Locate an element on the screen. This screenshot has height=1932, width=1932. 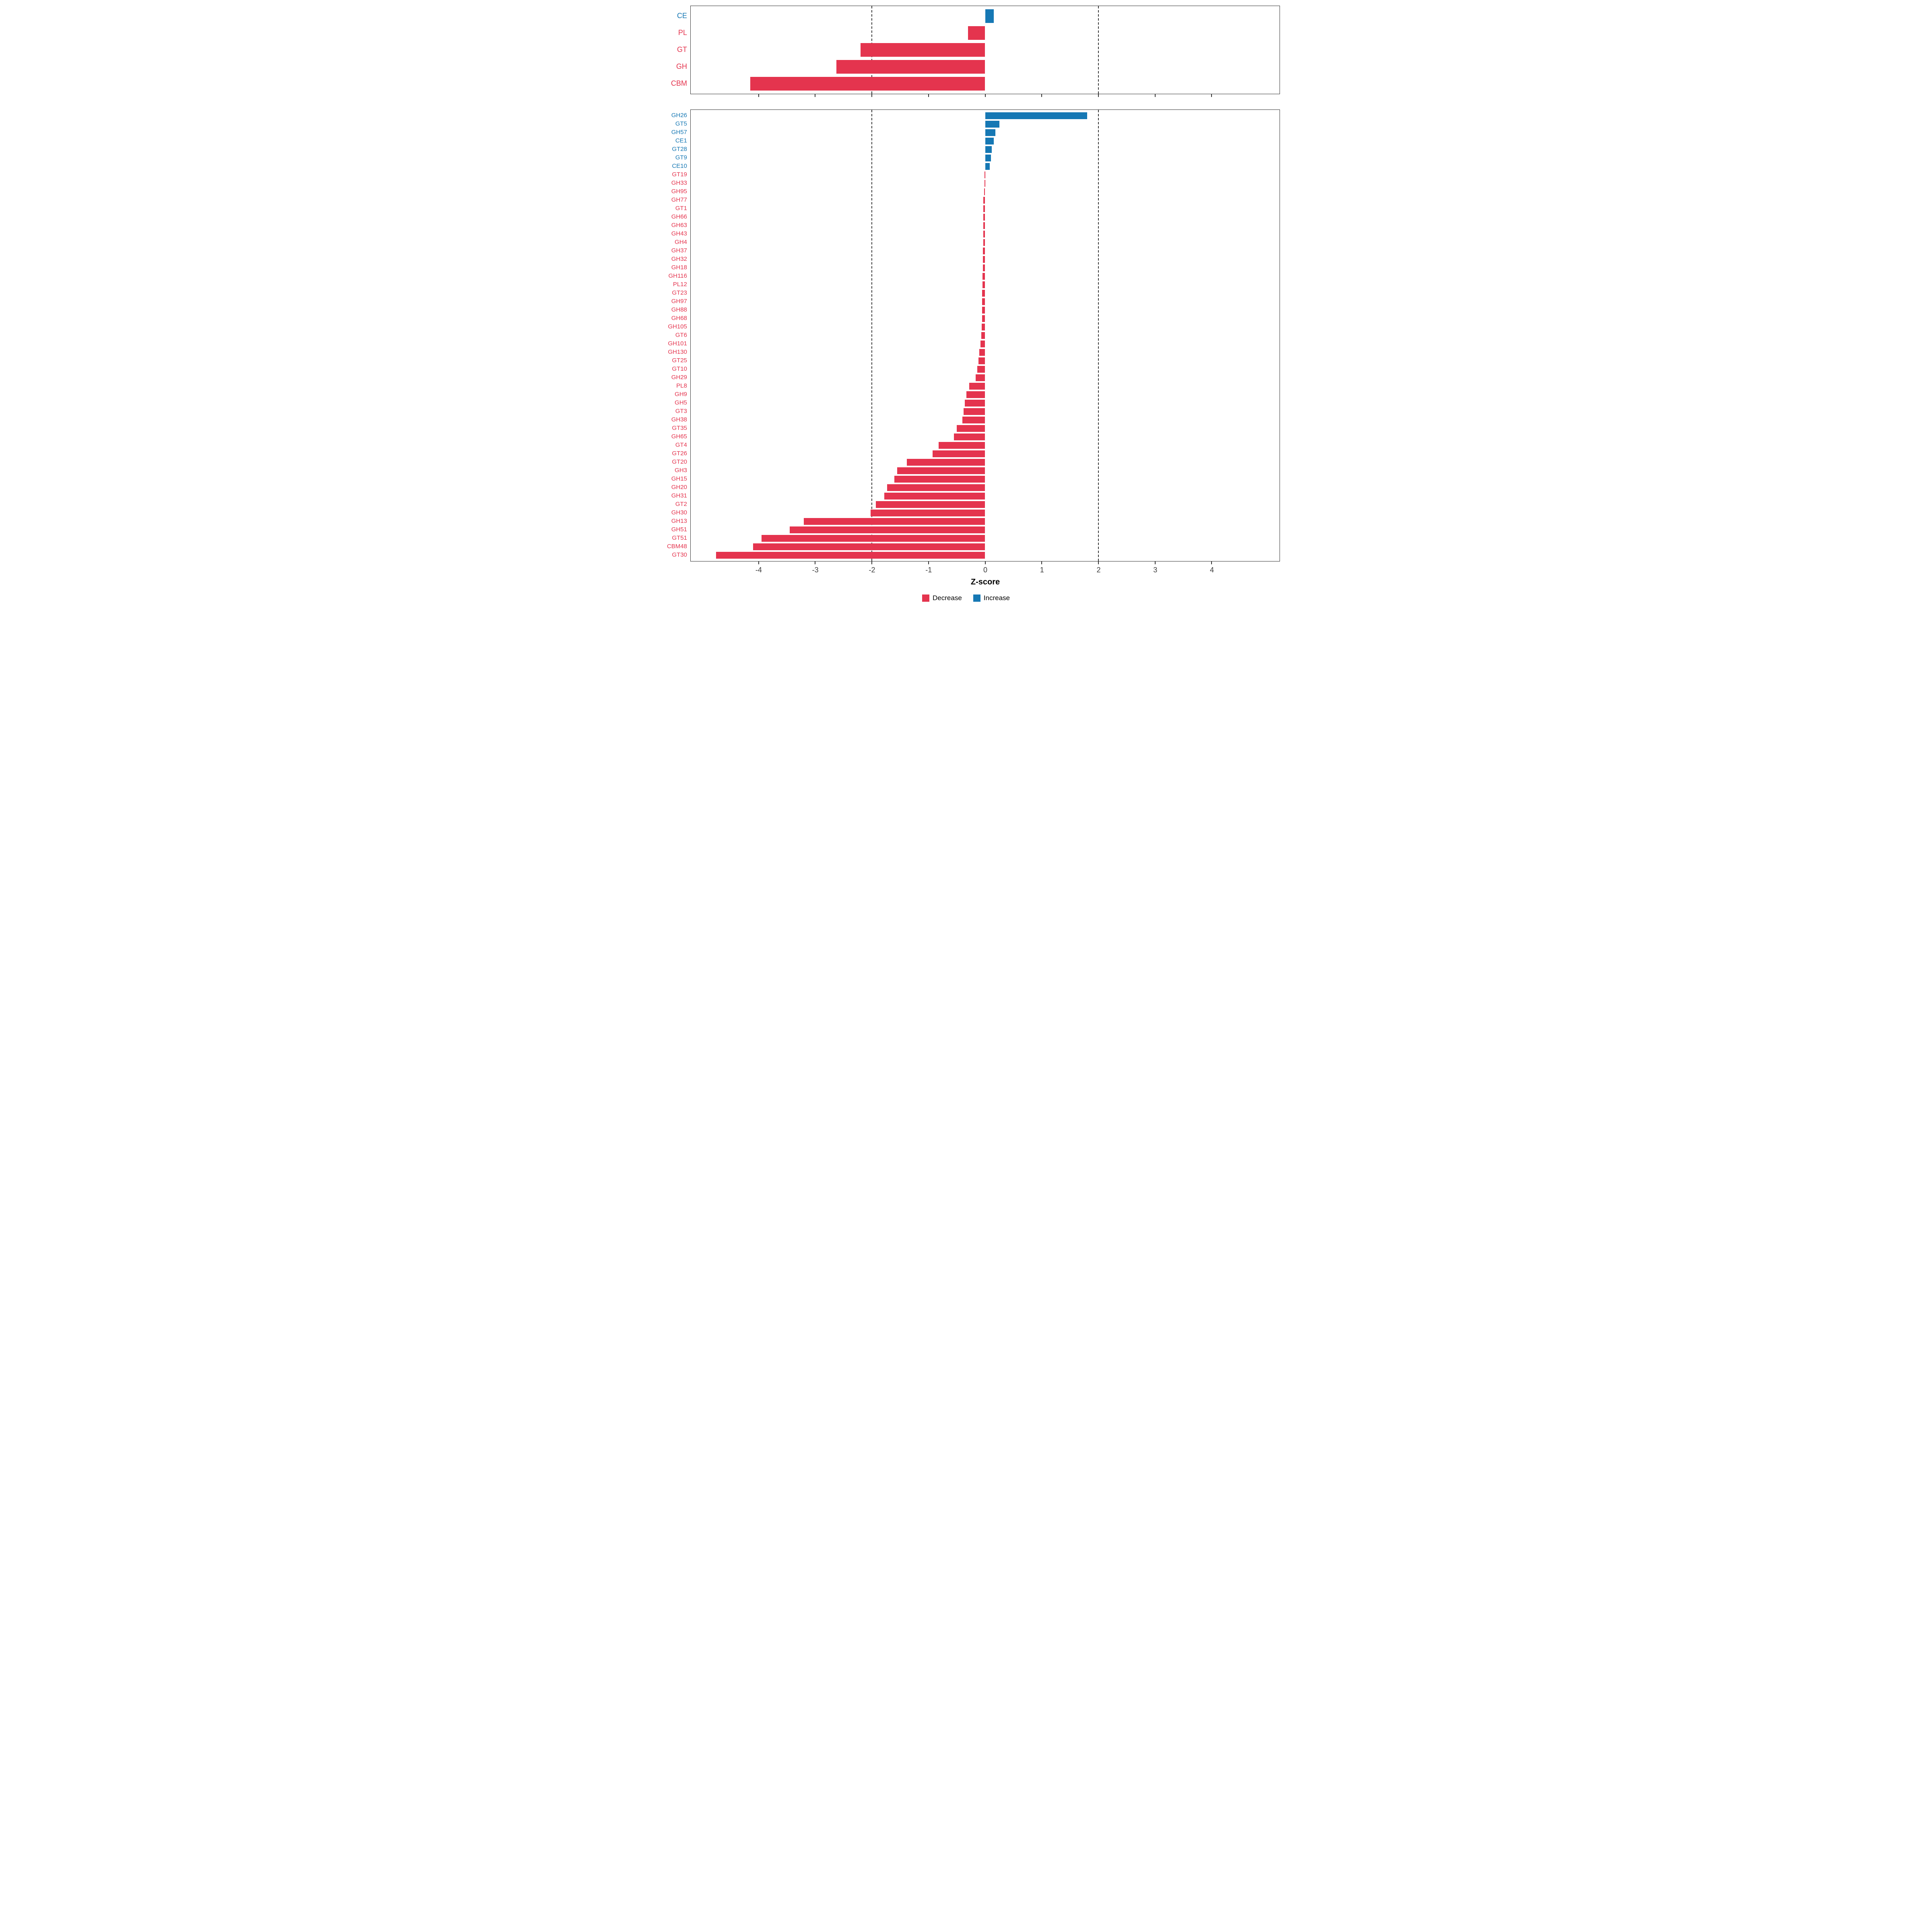
bar-GH3 is located at coordinates (941, 470).